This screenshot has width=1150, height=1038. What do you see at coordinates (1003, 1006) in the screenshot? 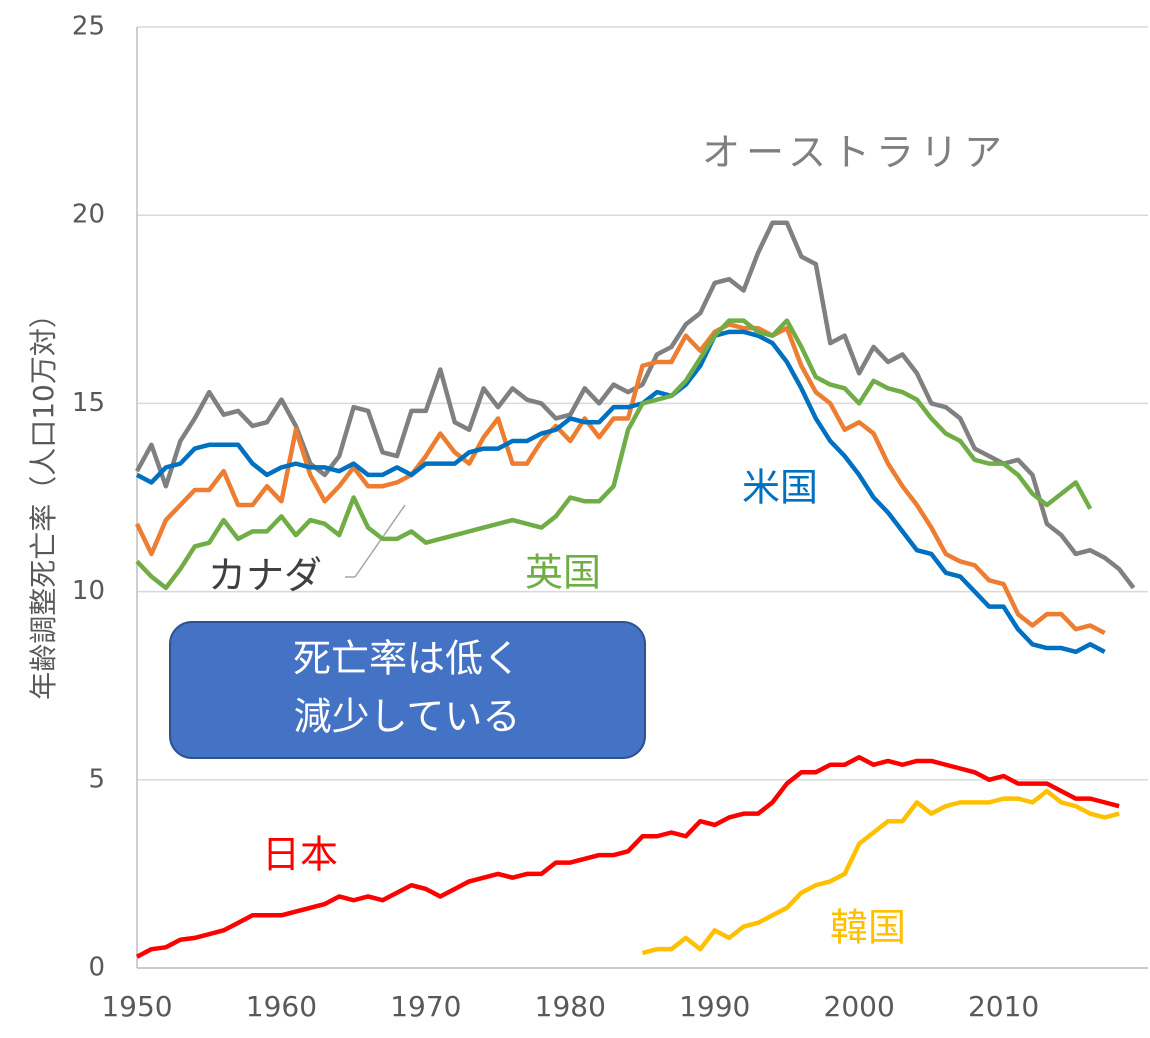
I see `x-tick-label: 2010` at bounding box center [1003, 1006].